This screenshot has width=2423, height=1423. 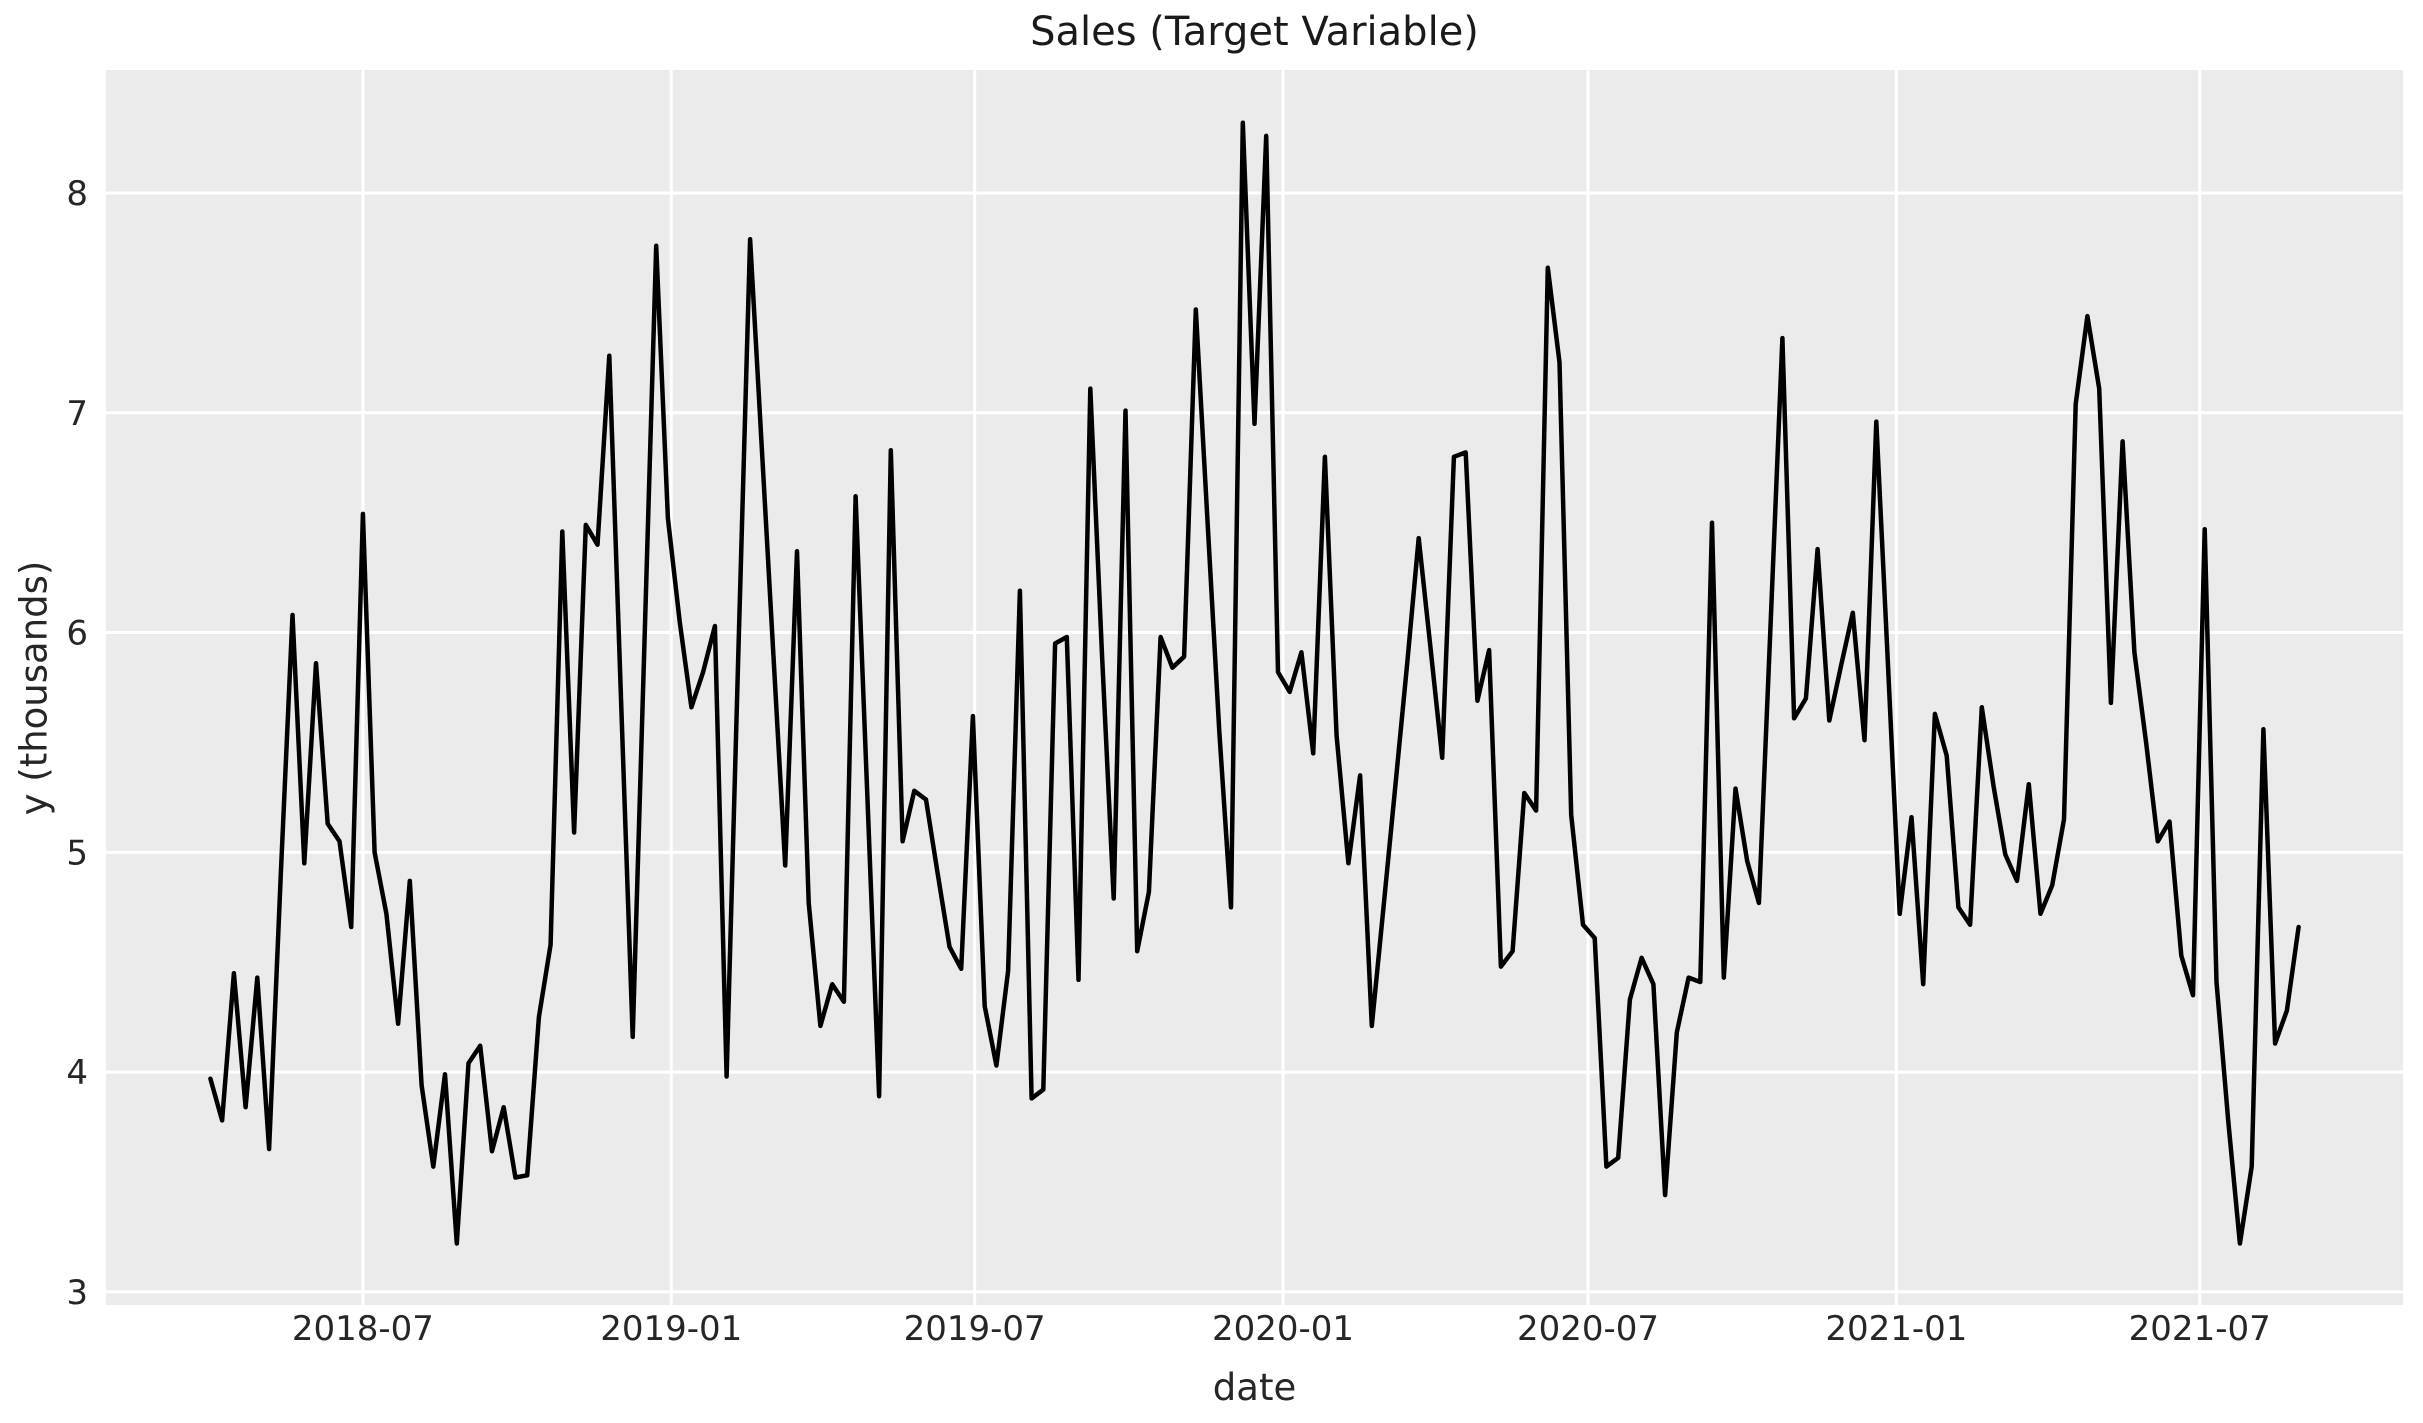 What do you see at coordinates (671, 1329) in the screenshot?
I see `x-tick-label: 2019-01` at bounding box center [671, 1329].